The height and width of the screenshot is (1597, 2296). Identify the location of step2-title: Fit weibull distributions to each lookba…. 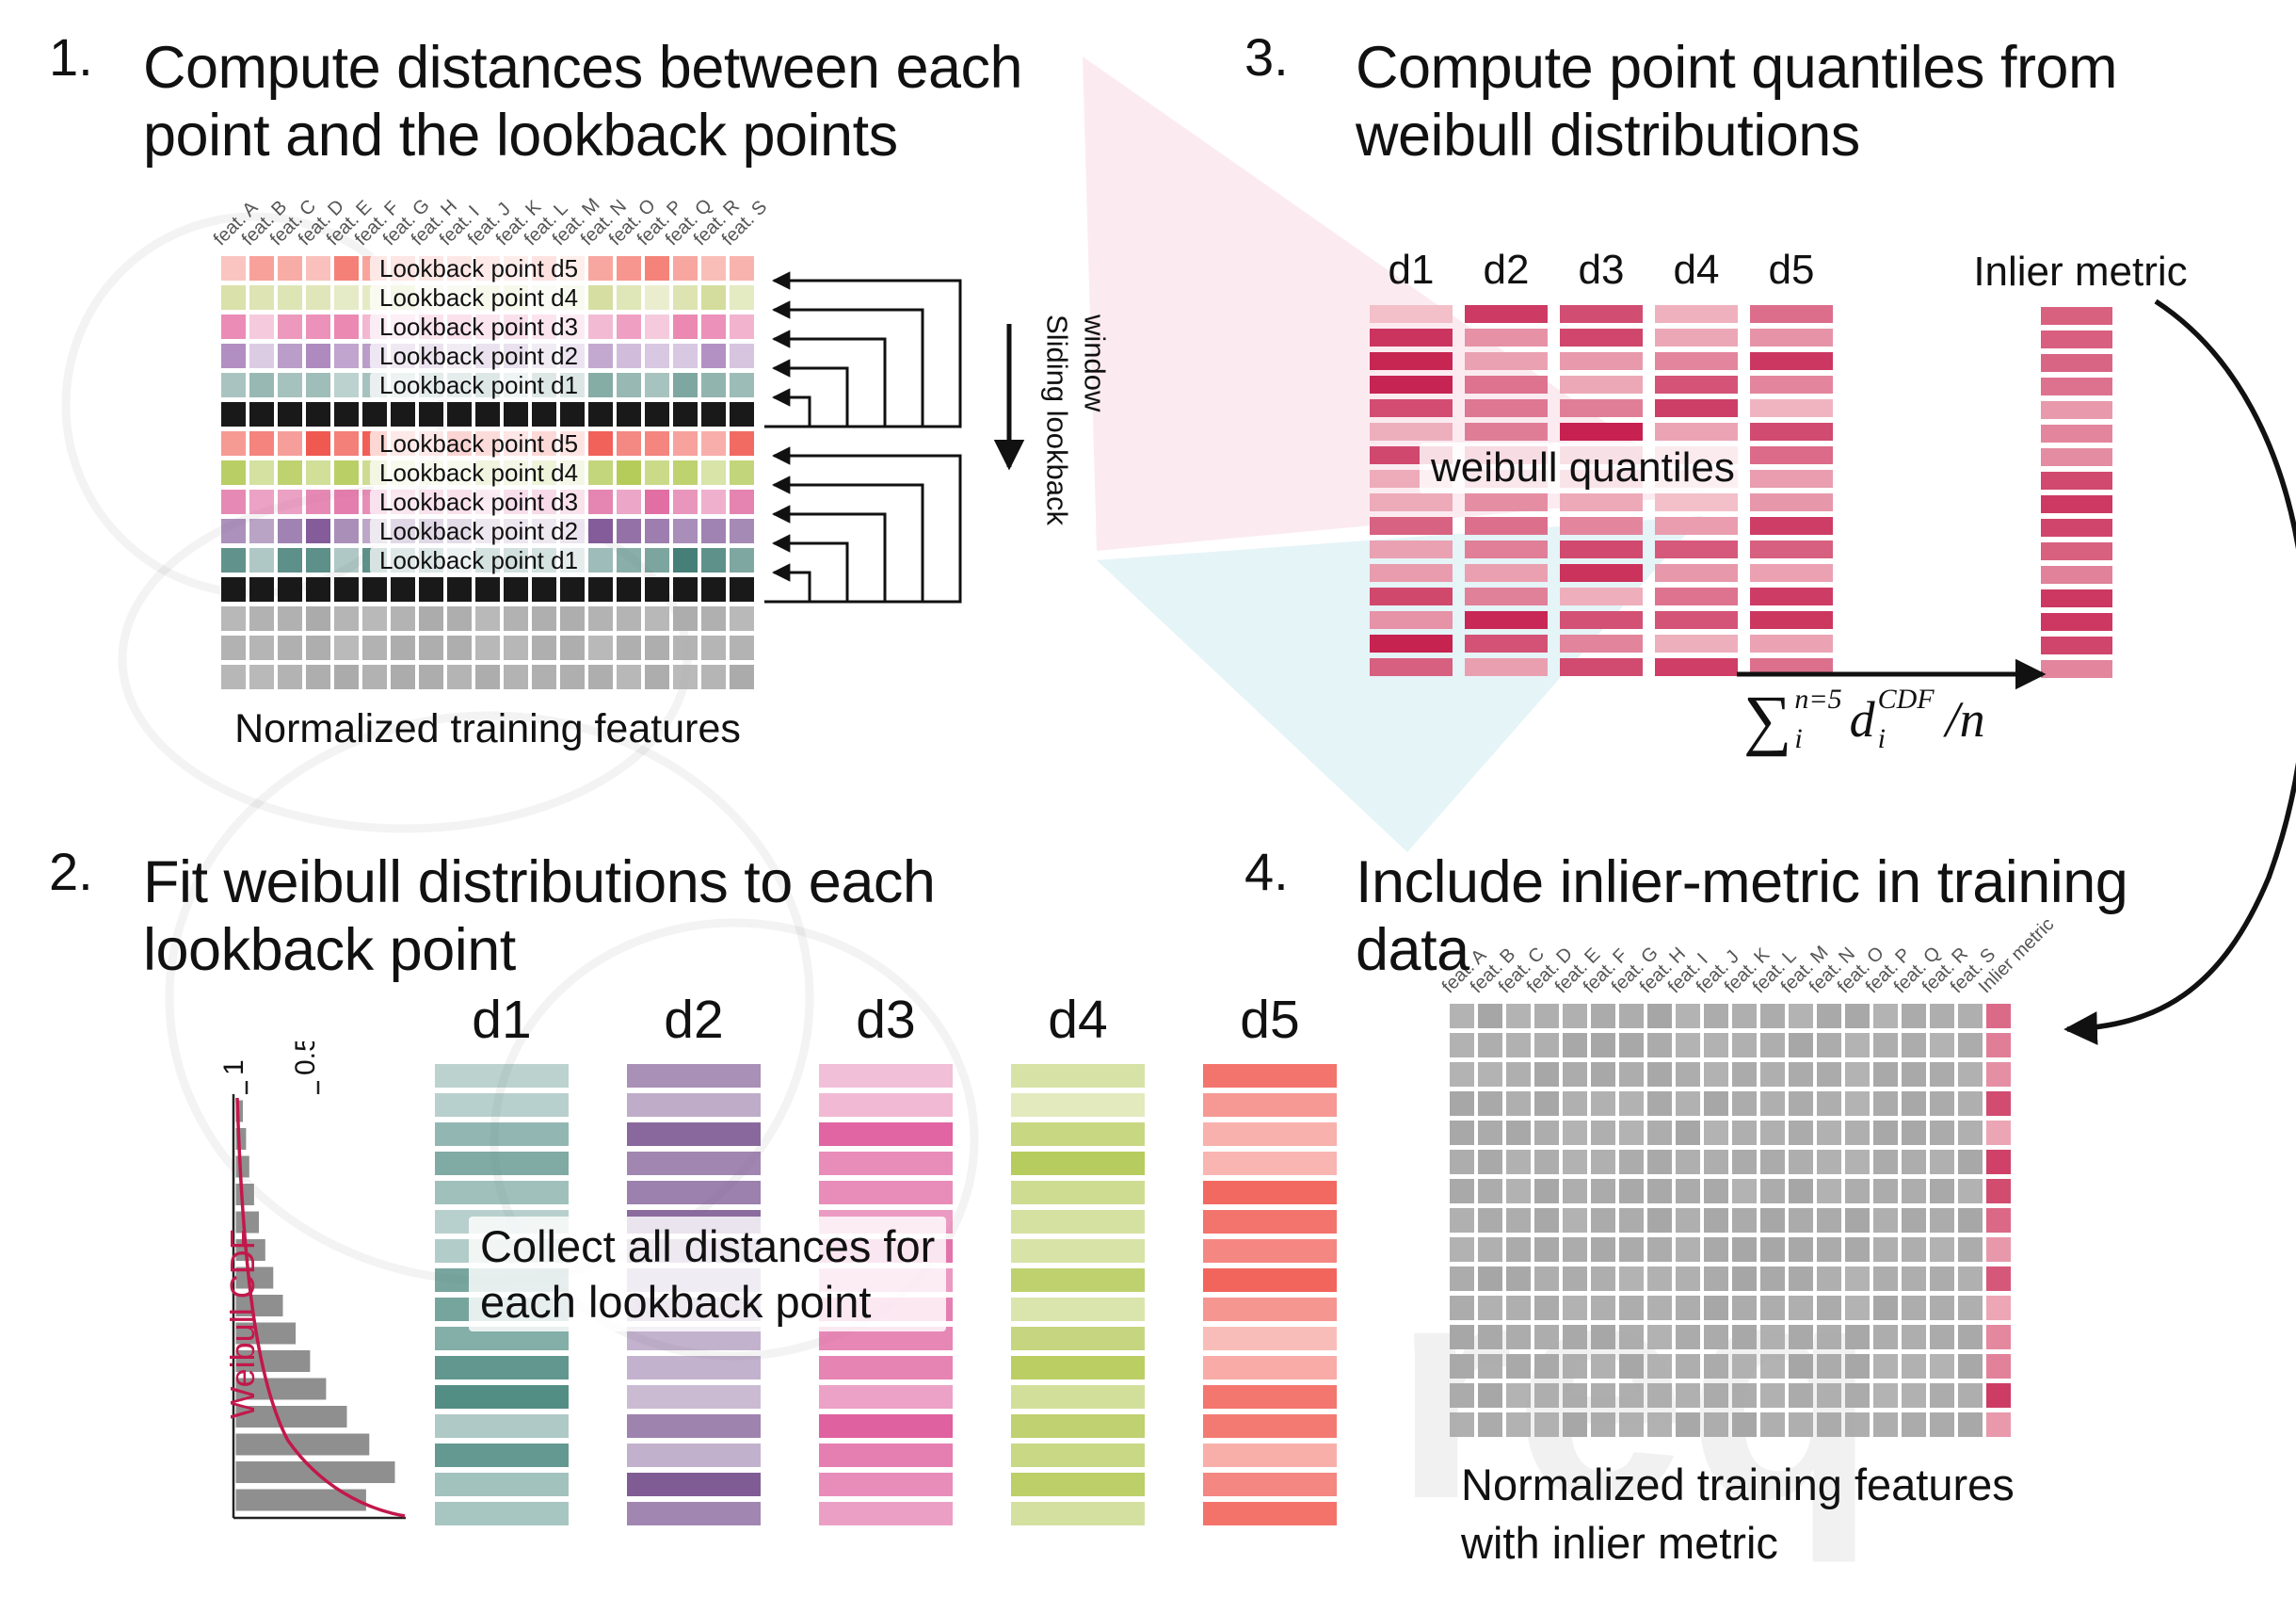
(539, 916).